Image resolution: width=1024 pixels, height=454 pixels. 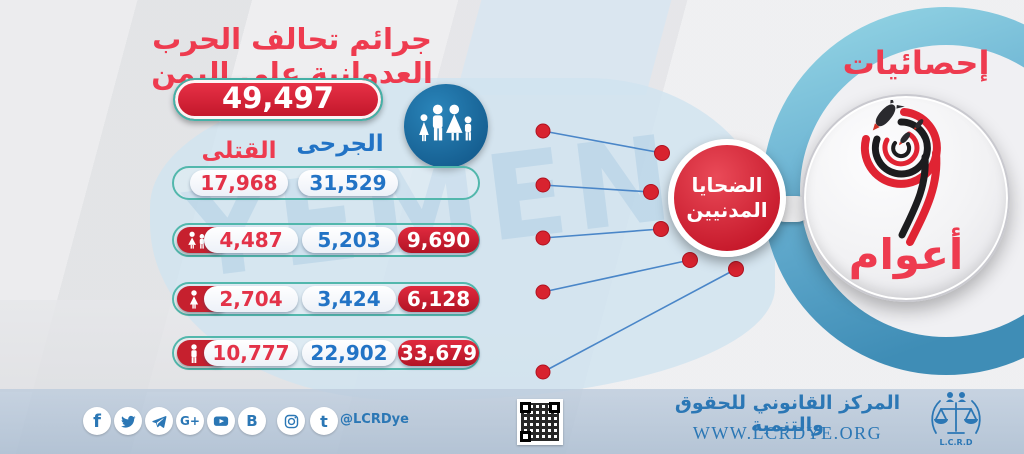 I want to click on column-header-killed: القتلى, so click(x=239, y=151).